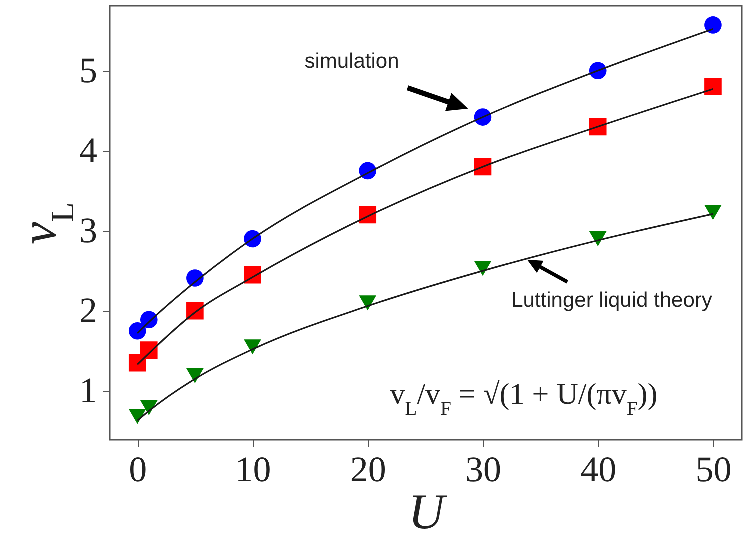 This screenshot has width=753, height=551. Describe the element at coordinates (428, 512) in the screenshot. I see `x-axis-title: U` at that location.